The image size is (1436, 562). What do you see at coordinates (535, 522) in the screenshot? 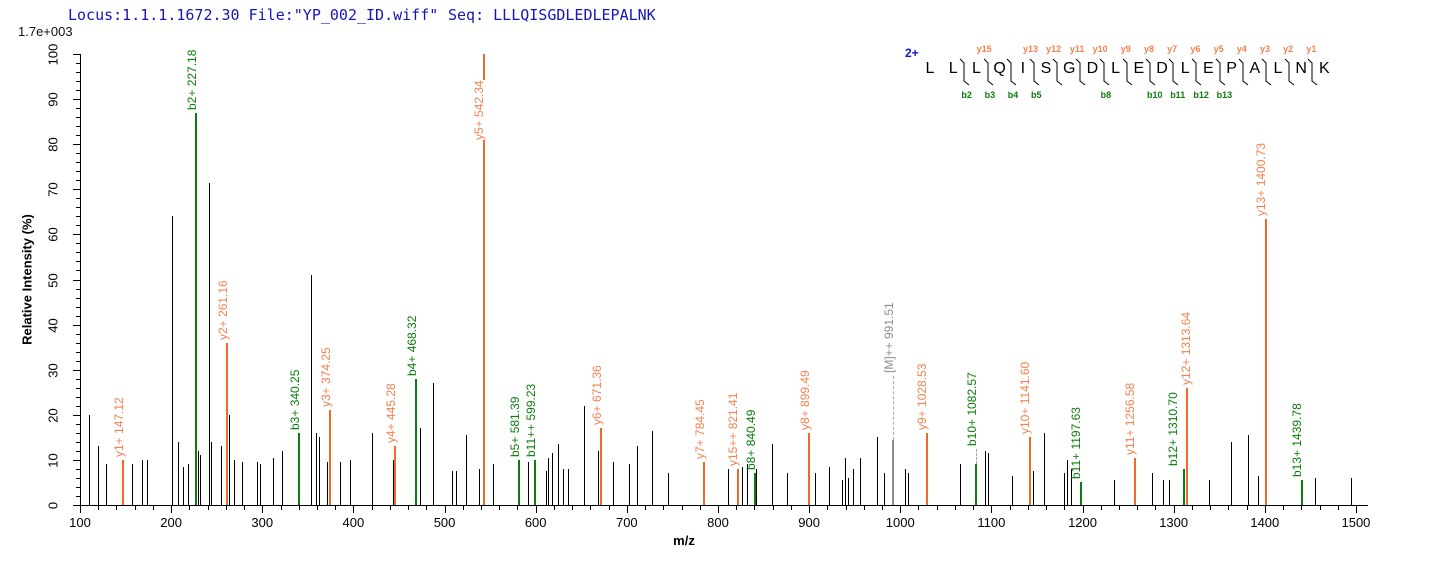
I see `x-tick-label: 600` at bounding box center [535, 522].